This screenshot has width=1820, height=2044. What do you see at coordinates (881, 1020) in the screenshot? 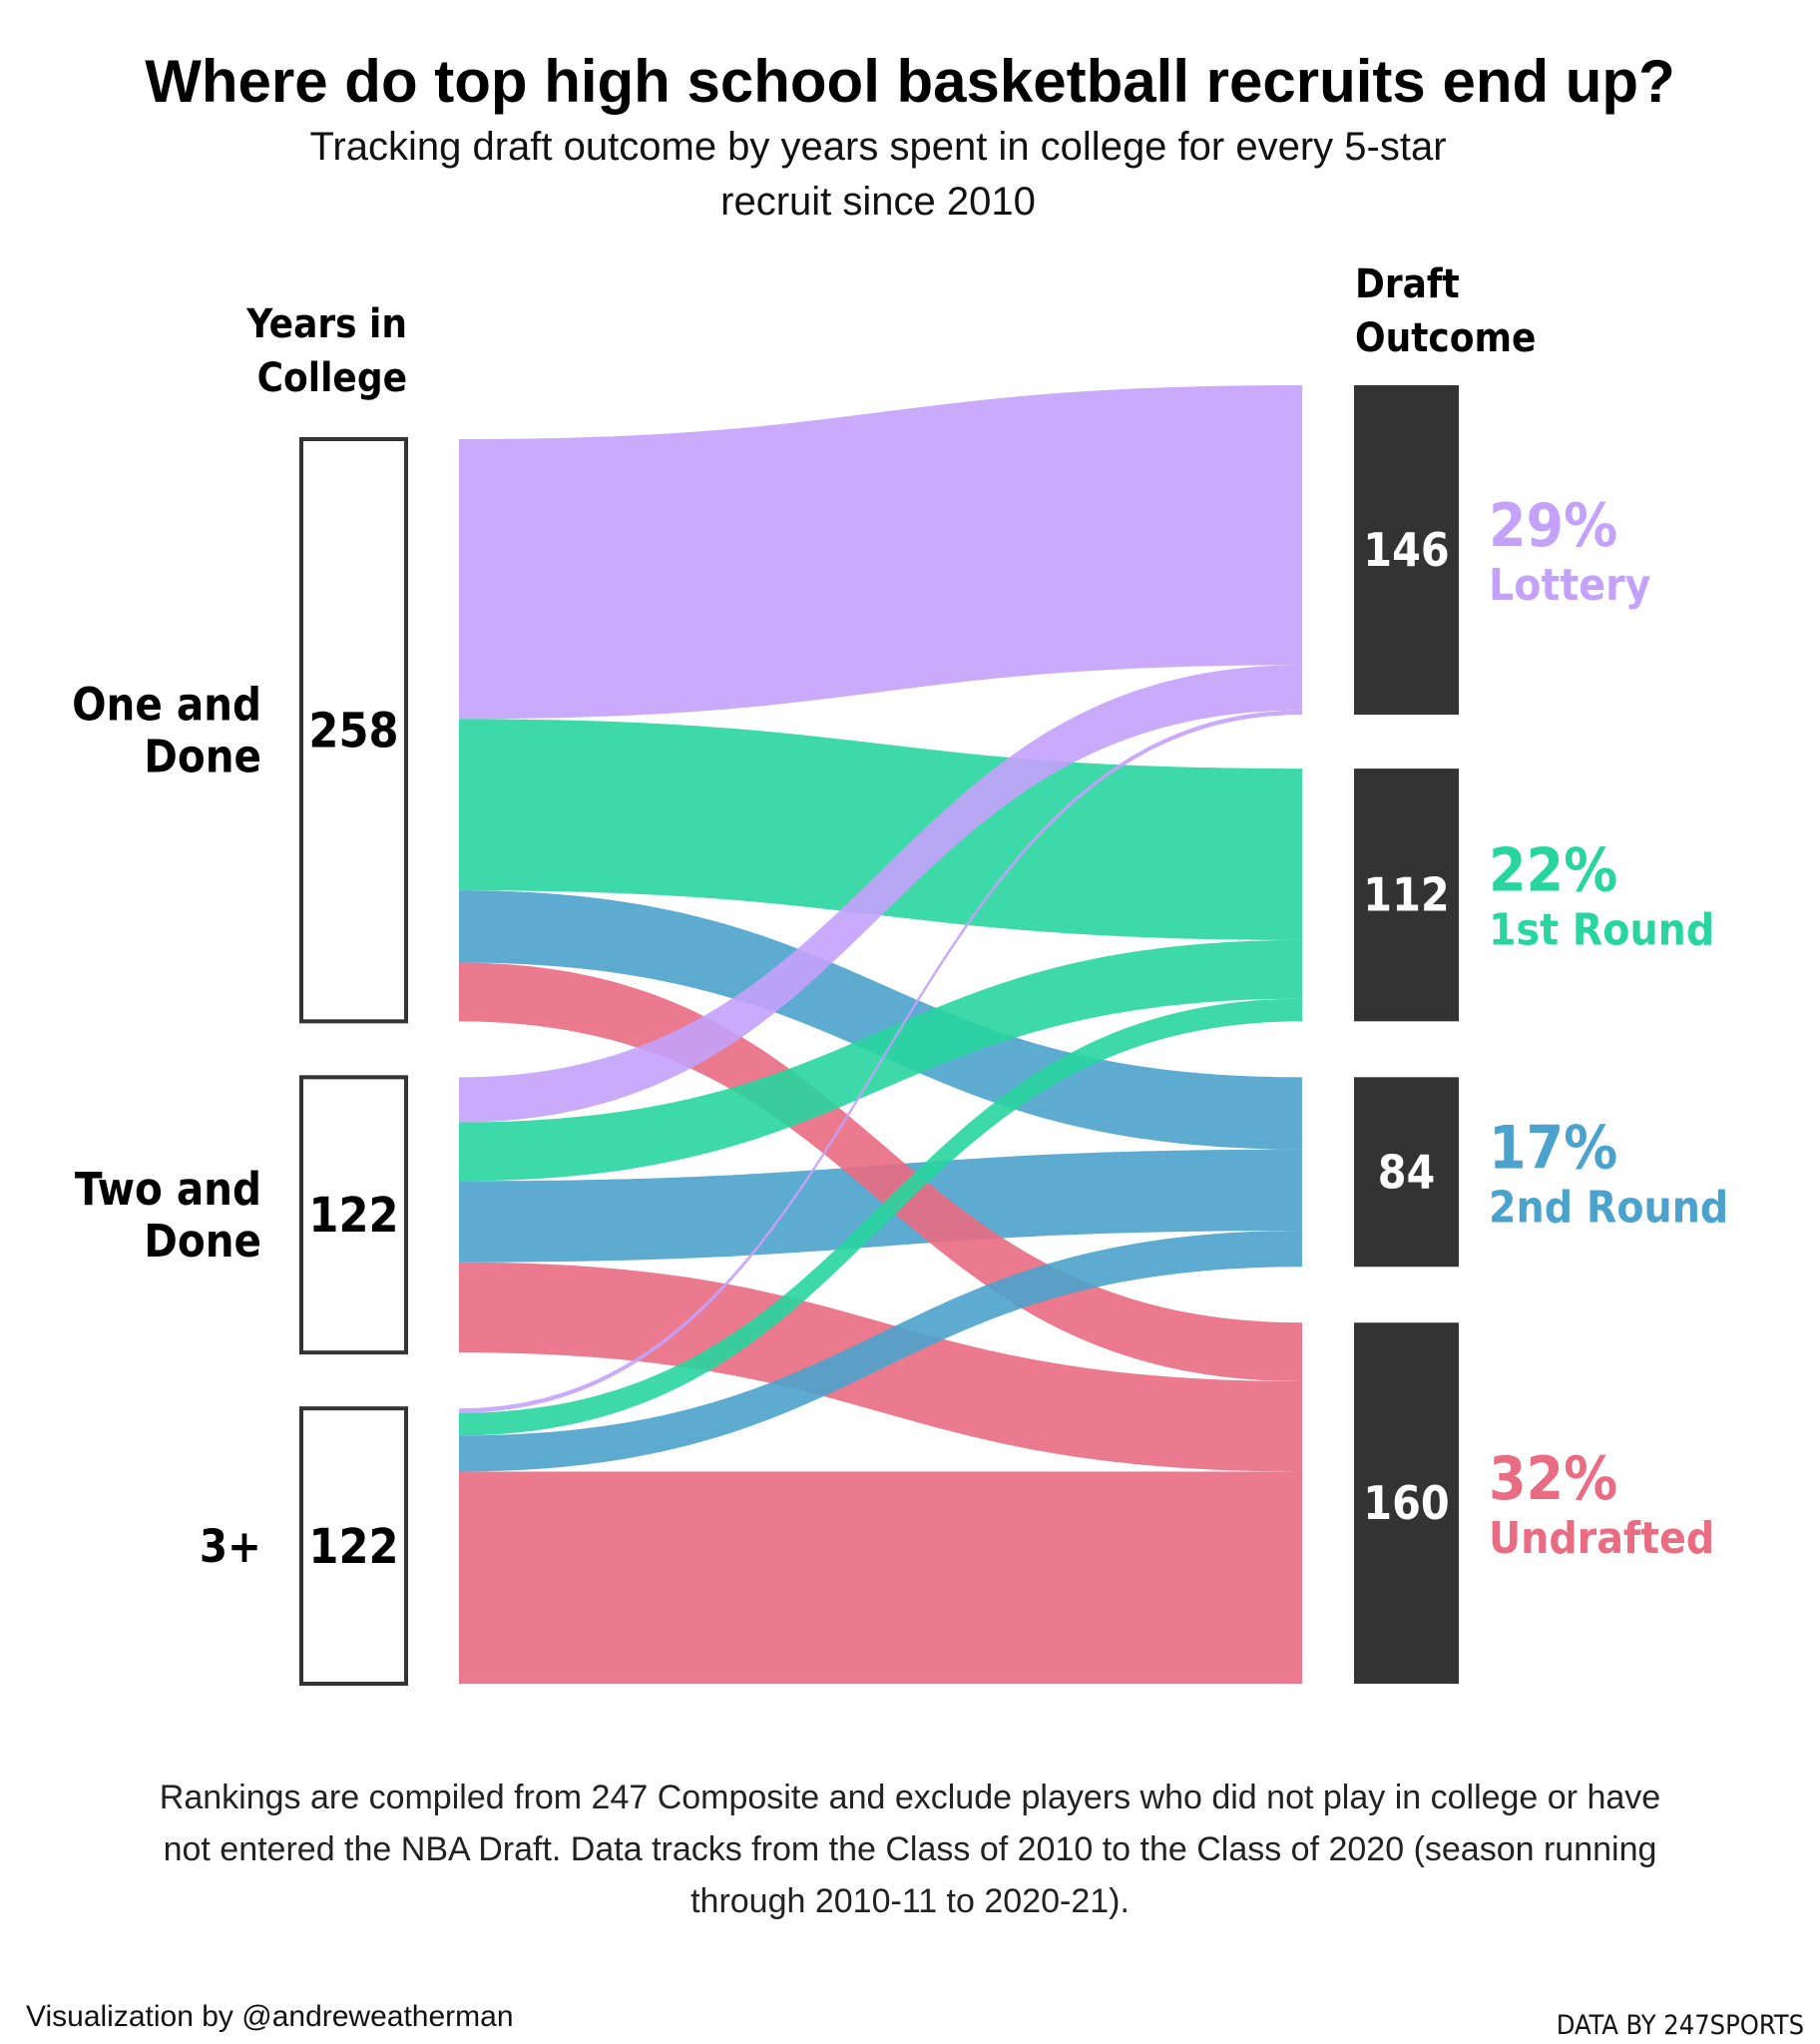
I see `flow-one-to-second_round` at bounding box center [881, 1020].